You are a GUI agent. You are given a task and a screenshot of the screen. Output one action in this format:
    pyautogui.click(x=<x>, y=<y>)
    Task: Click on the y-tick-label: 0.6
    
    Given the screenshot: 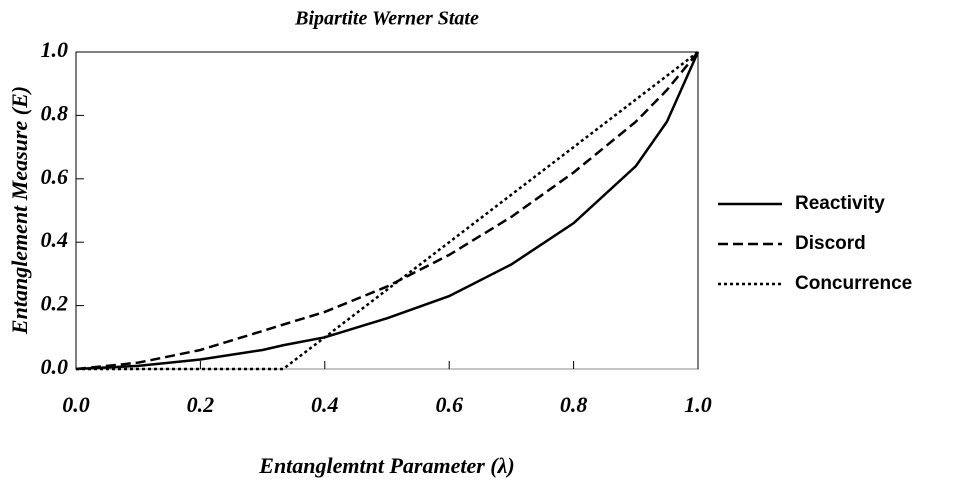 What is the action you would take?
    pyautogui.click(x=55, y=176)
    